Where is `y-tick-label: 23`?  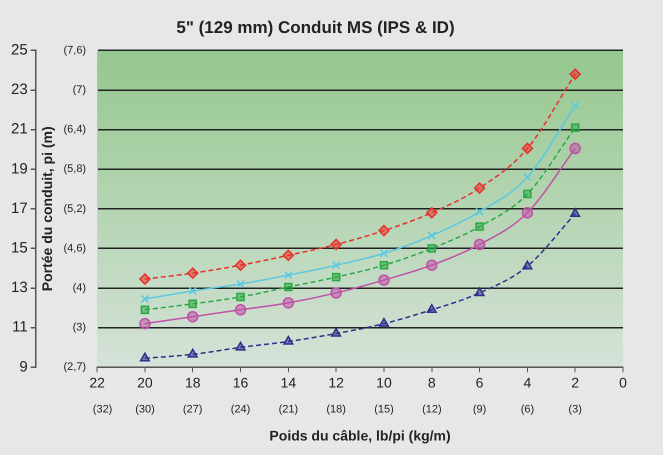
y-tick-label: 23 is located at coordinates (19, 89).